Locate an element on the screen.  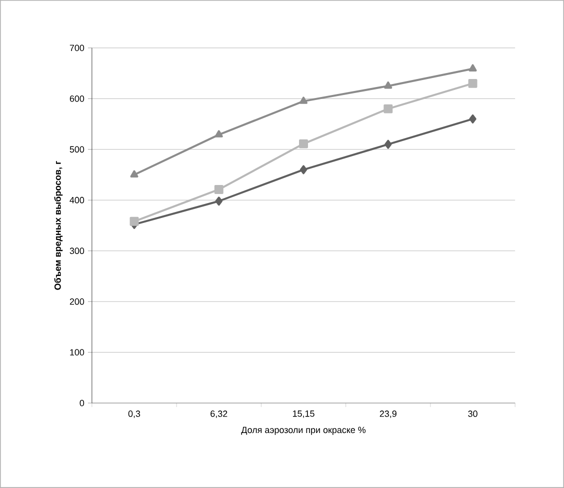
x-tick-label: 6,32 is located at coordinates (219, 414).